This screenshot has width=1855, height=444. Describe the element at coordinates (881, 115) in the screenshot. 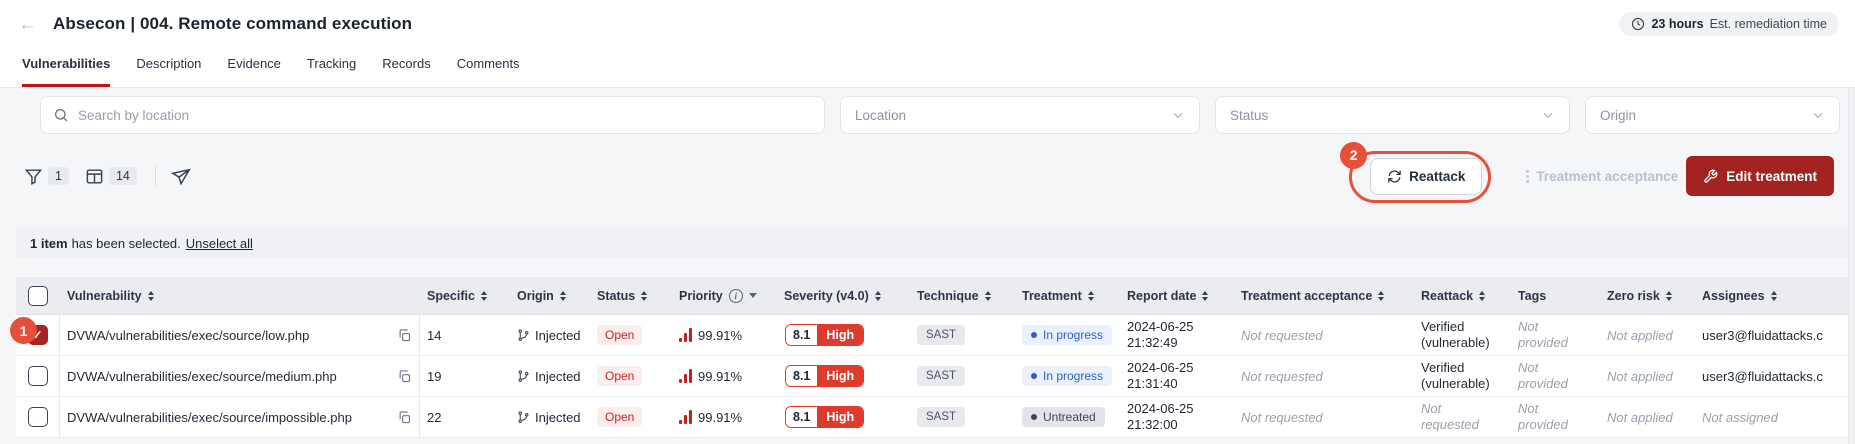

I see `location-filter-label: Location` at that location.